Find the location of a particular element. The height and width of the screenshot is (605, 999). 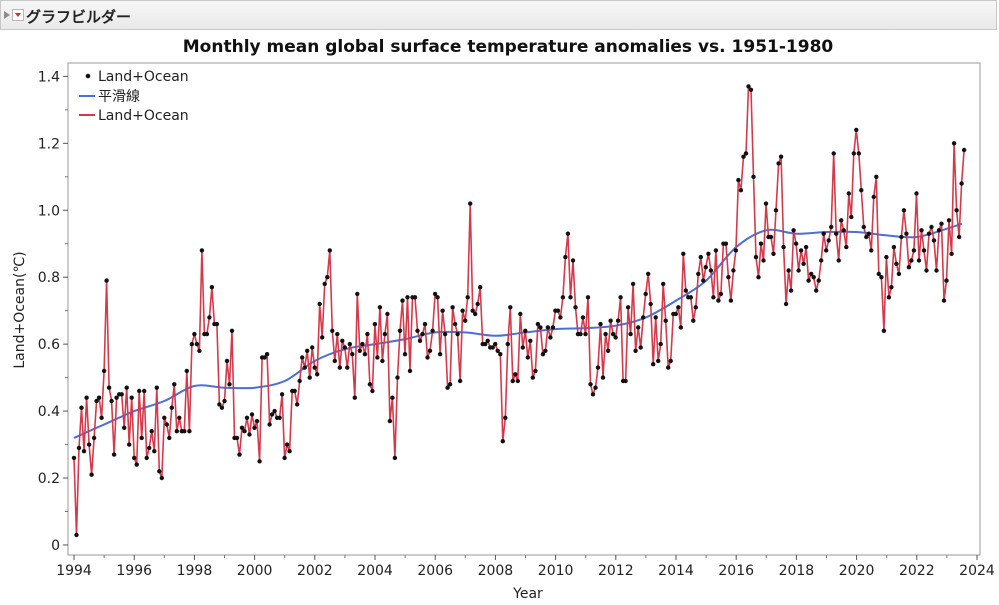

collapse-triangle-icon is located at coordinates (7, 15).